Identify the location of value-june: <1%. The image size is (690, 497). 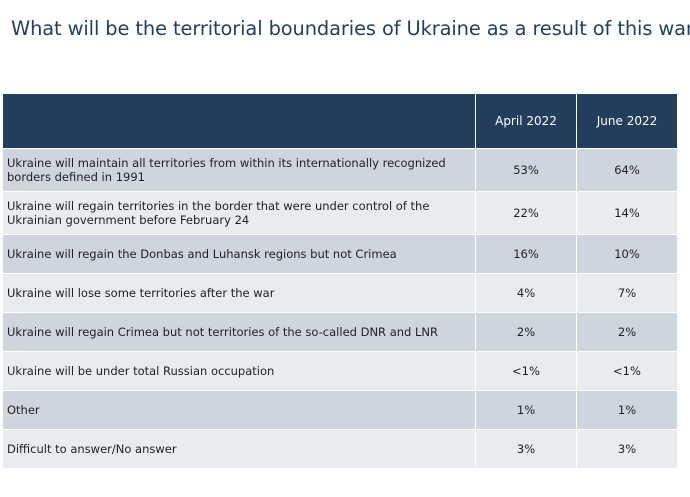
(627, 370).